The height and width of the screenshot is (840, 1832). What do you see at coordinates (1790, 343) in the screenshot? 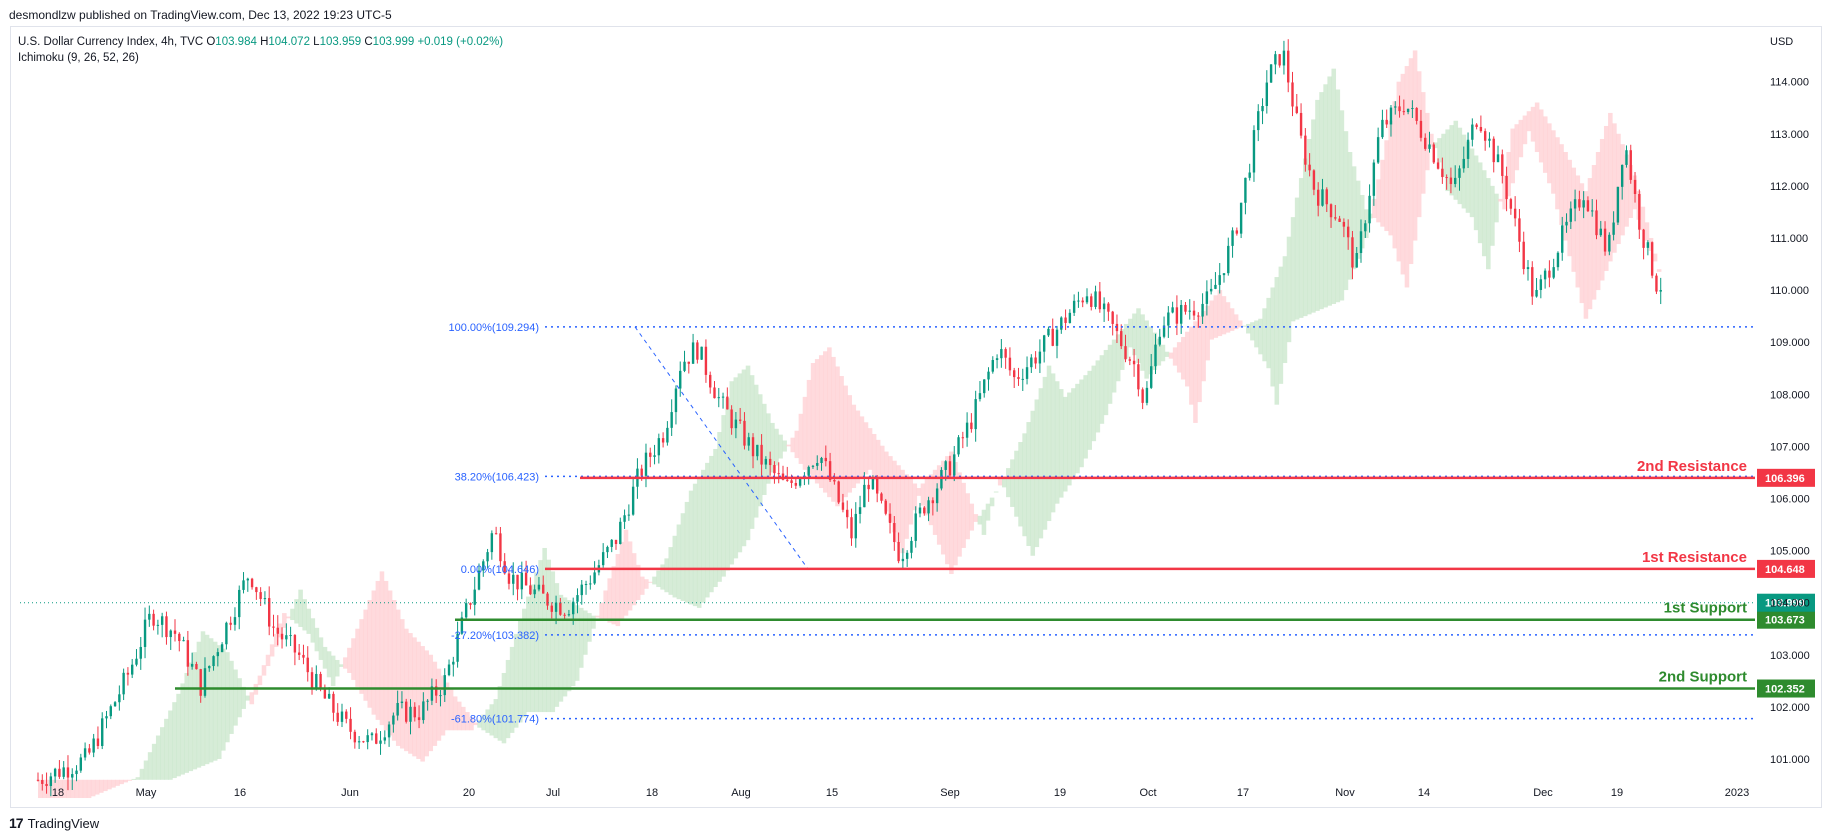
I see `y-tick-label: 109.000` at bounding box center [1790, 343].